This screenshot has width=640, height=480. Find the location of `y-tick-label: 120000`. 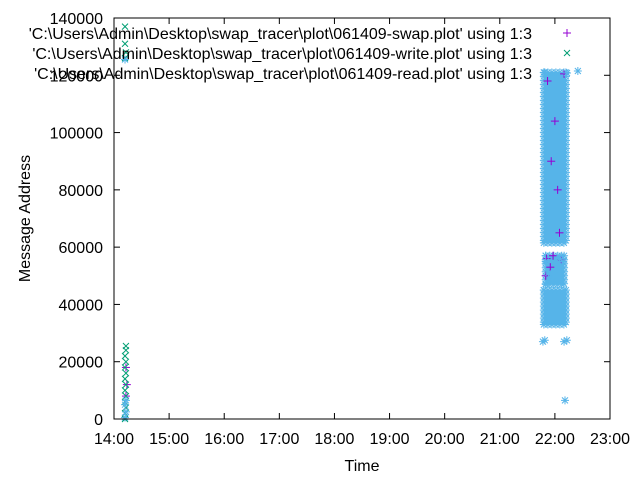

y-tick-label: 120000 is located at coordinates (76, 76).